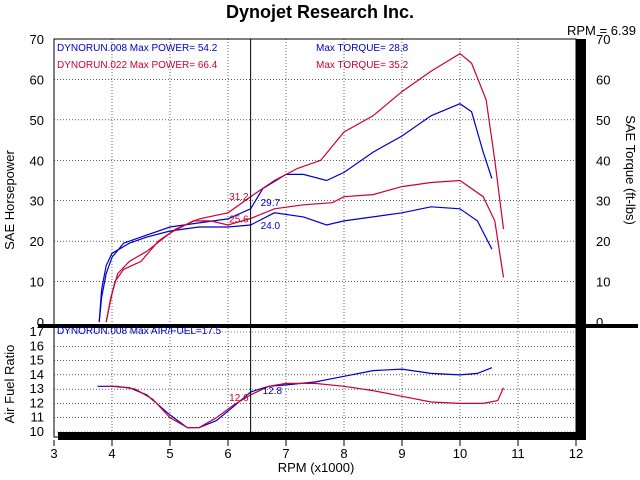  I want to click on series-line-dynorun008-air_fuel, so click(295, 398).